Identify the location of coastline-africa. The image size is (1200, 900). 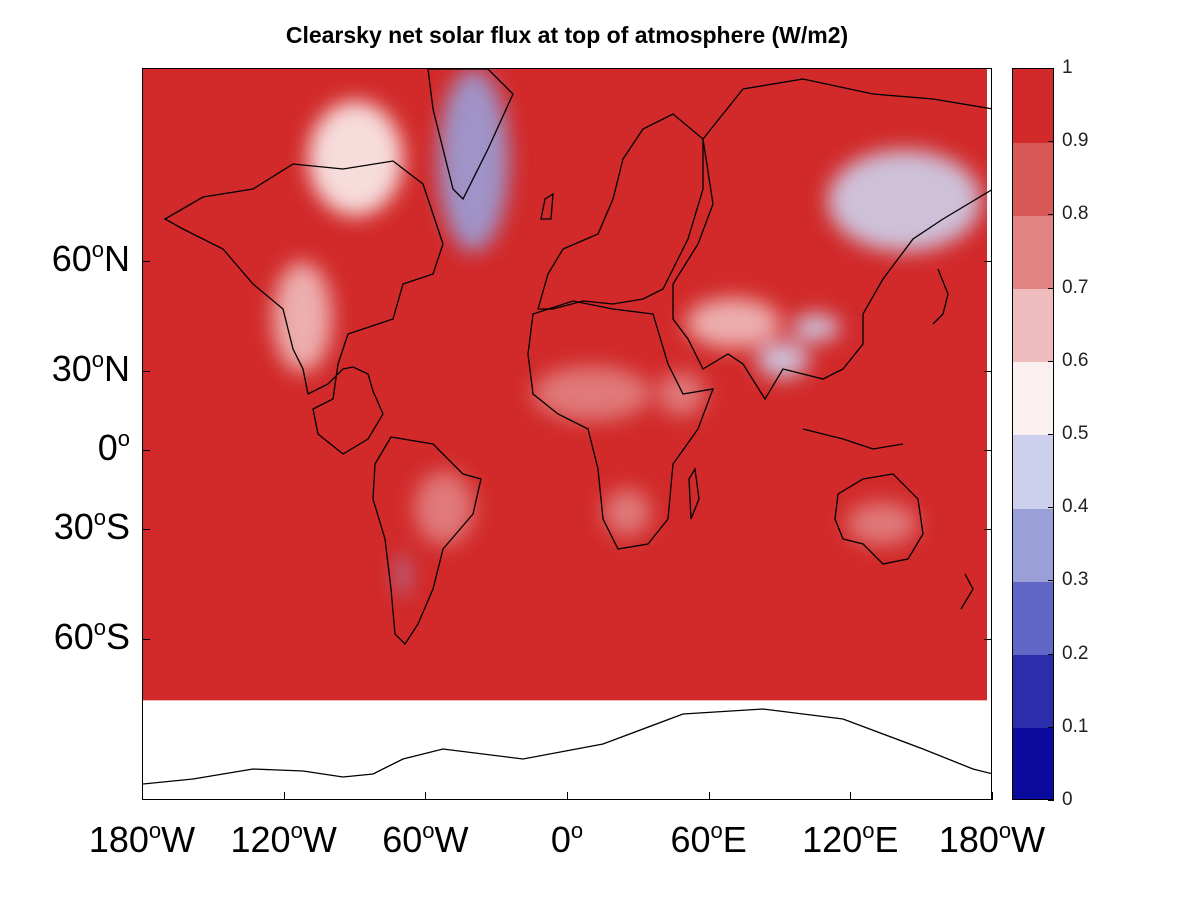
(621, 425).